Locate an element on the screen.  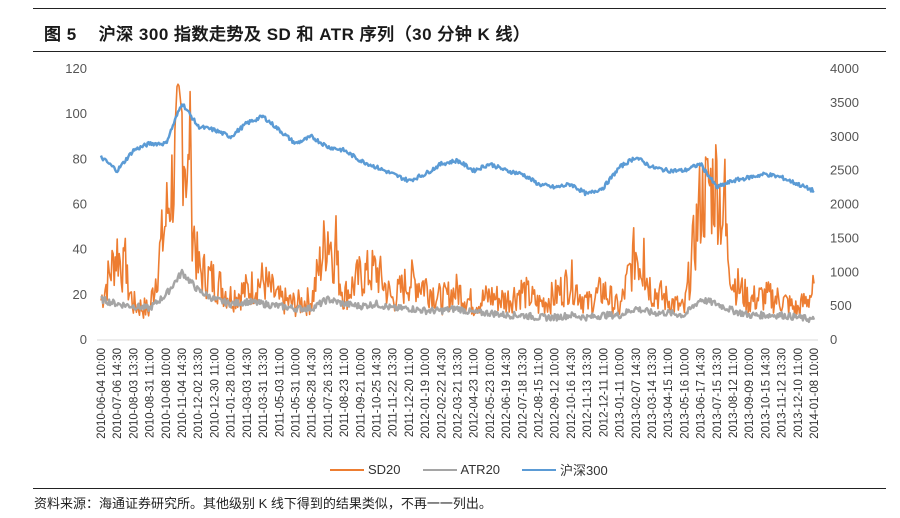
x-tick-label: 2013-07-15 13:30 is located at coordinates (718, 393).